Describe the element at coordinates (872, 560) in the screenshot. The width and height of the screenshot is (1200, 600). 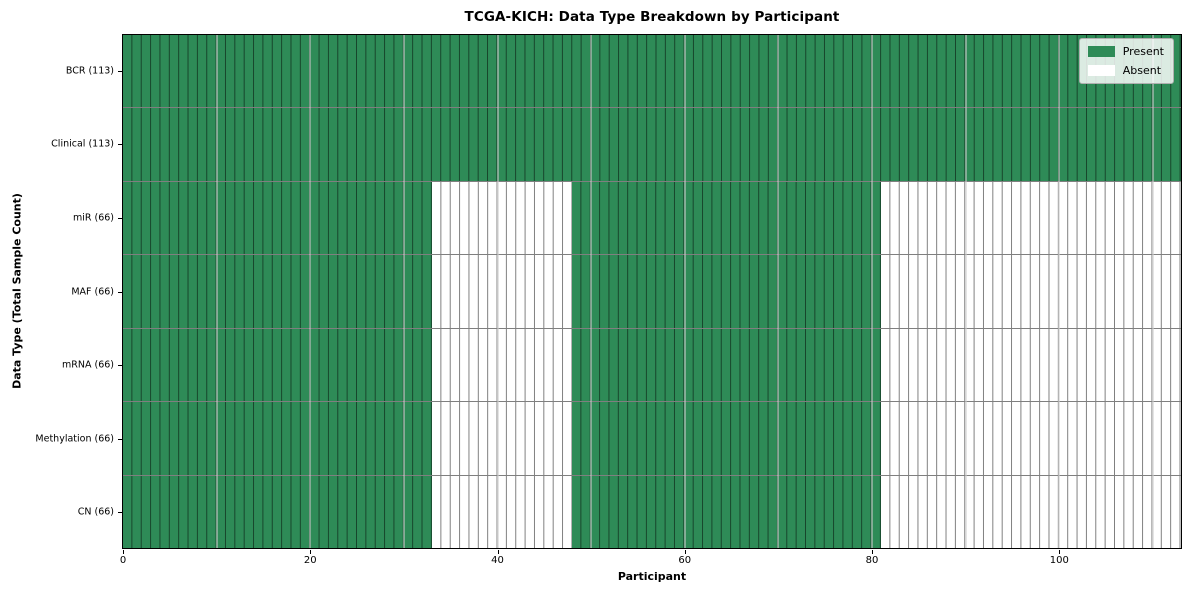
I see `x-tick-label: 80` at that location.